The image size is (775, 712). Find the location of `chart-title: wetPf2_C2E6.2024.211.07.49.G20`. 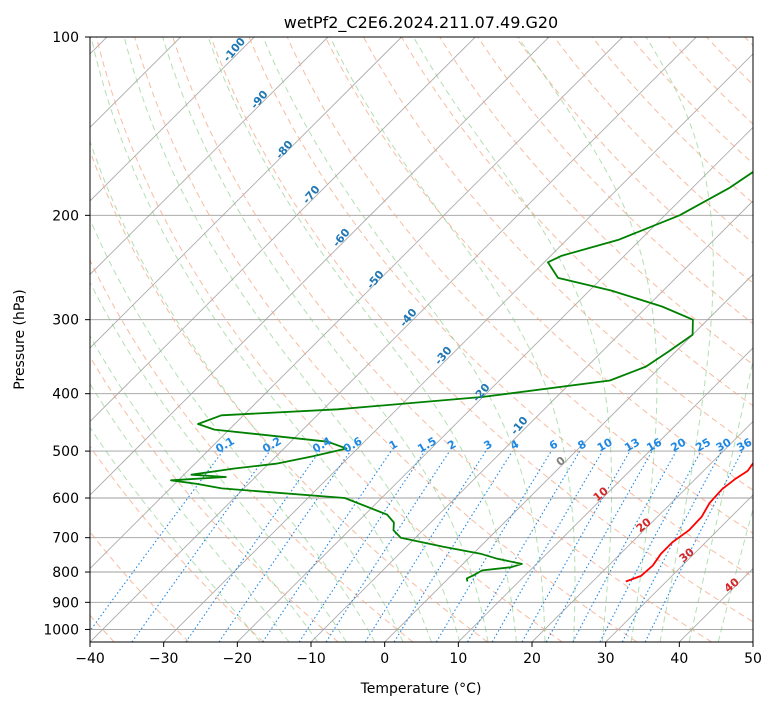

chart-title: wetPf2_C2E6.2024.211.07.49.G20 is located at coordinates (421, 23).